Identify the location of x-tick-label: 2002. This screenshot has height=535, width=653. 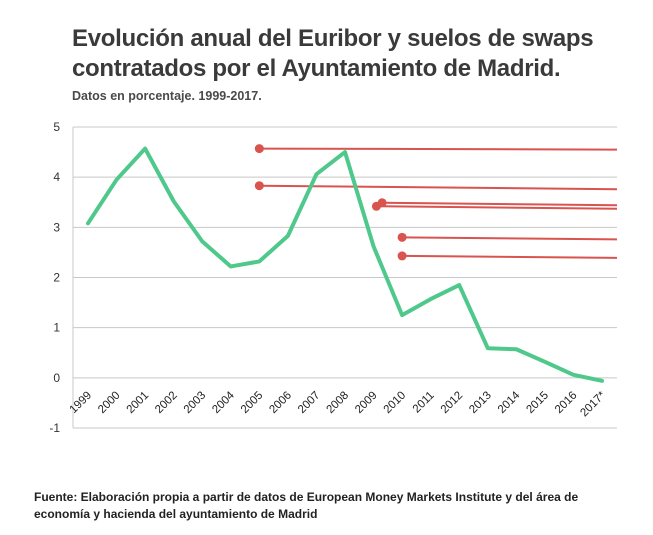
(166, 402).